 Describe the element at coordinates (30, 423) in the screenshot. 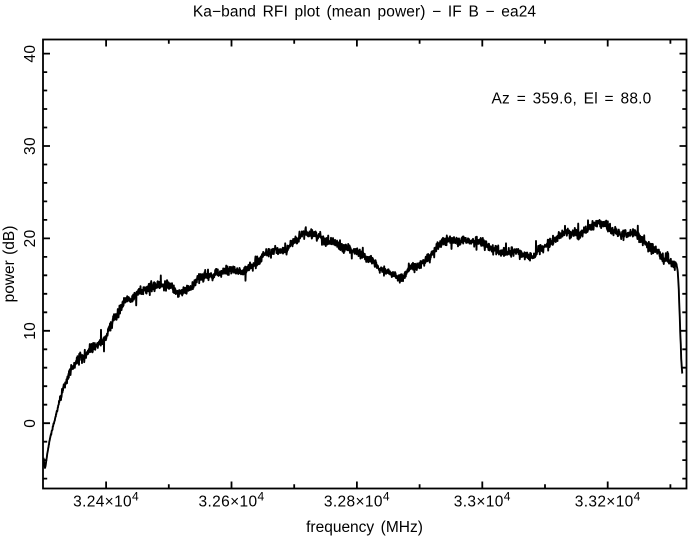

I see `svg-text: 0` at that location.